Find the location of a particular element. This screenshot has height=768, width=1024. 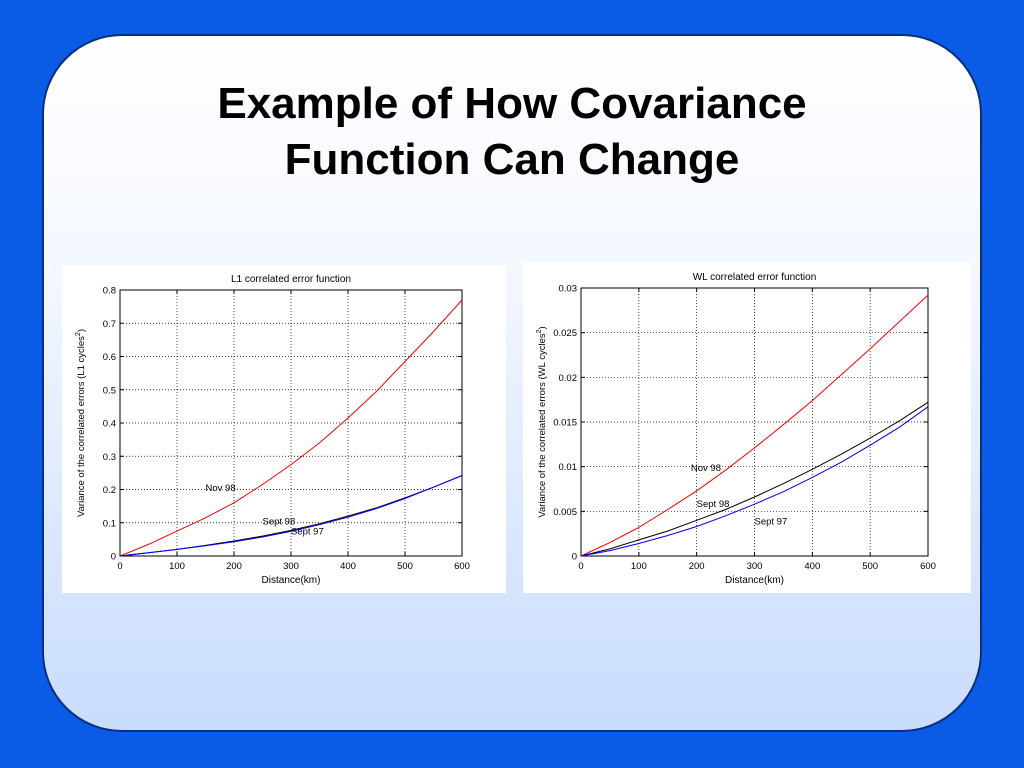

l1-y-tick-label-8: 0.8 is located at coordinates (109, 291).